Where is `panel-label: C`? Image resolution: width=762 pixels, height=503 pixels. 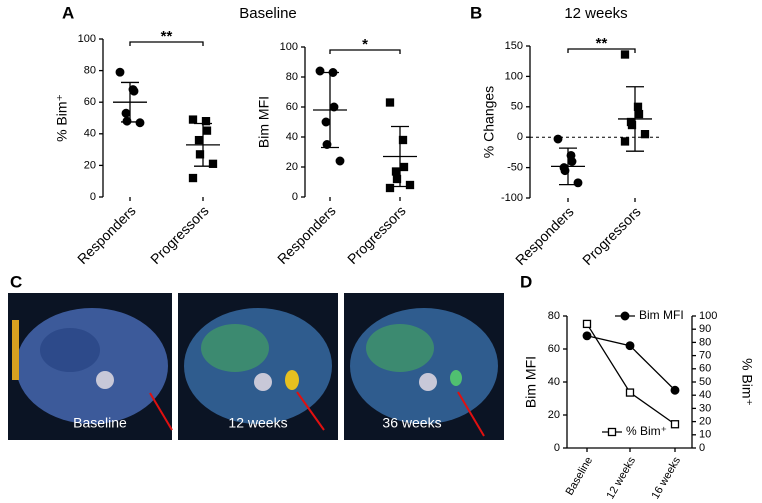
panel-label: C is located at coordinates (16, 281).